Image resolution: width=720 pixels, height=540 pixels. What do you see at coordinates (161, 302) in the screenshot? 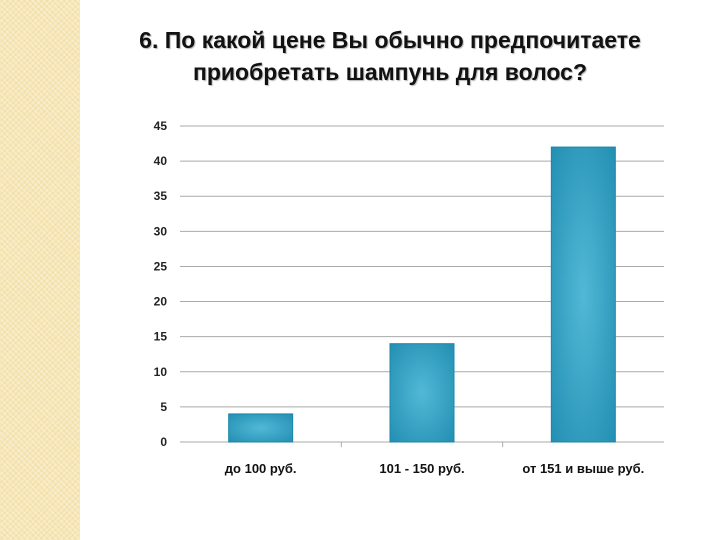
I see `y-tick-label: 20` at bounding box center [161, 302].